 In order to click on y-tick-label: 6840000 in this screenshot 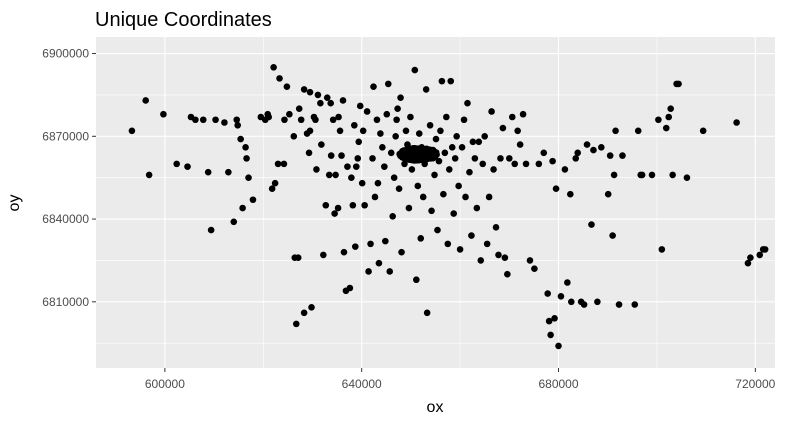, I will do `click(65, 219)`.